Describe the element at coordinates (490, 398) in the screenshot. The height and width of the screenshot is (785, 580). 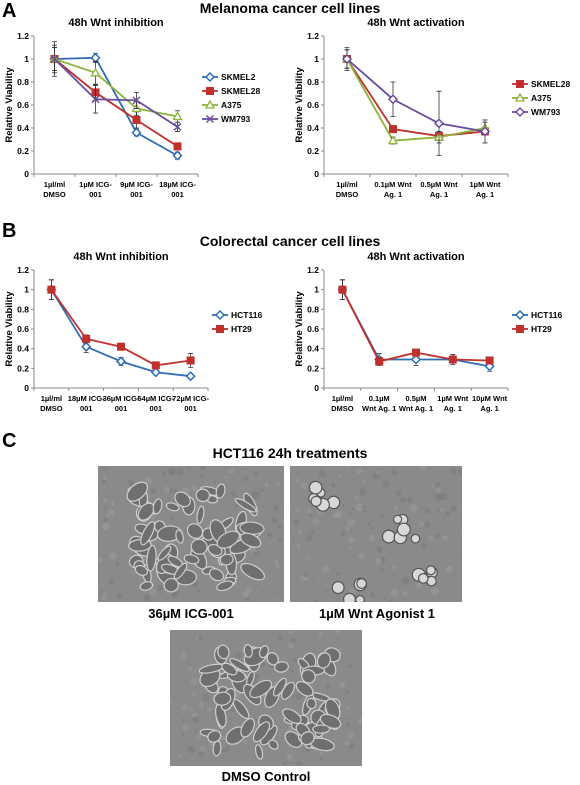
I see `x-tick-label: 10µM Wnt` at that location.